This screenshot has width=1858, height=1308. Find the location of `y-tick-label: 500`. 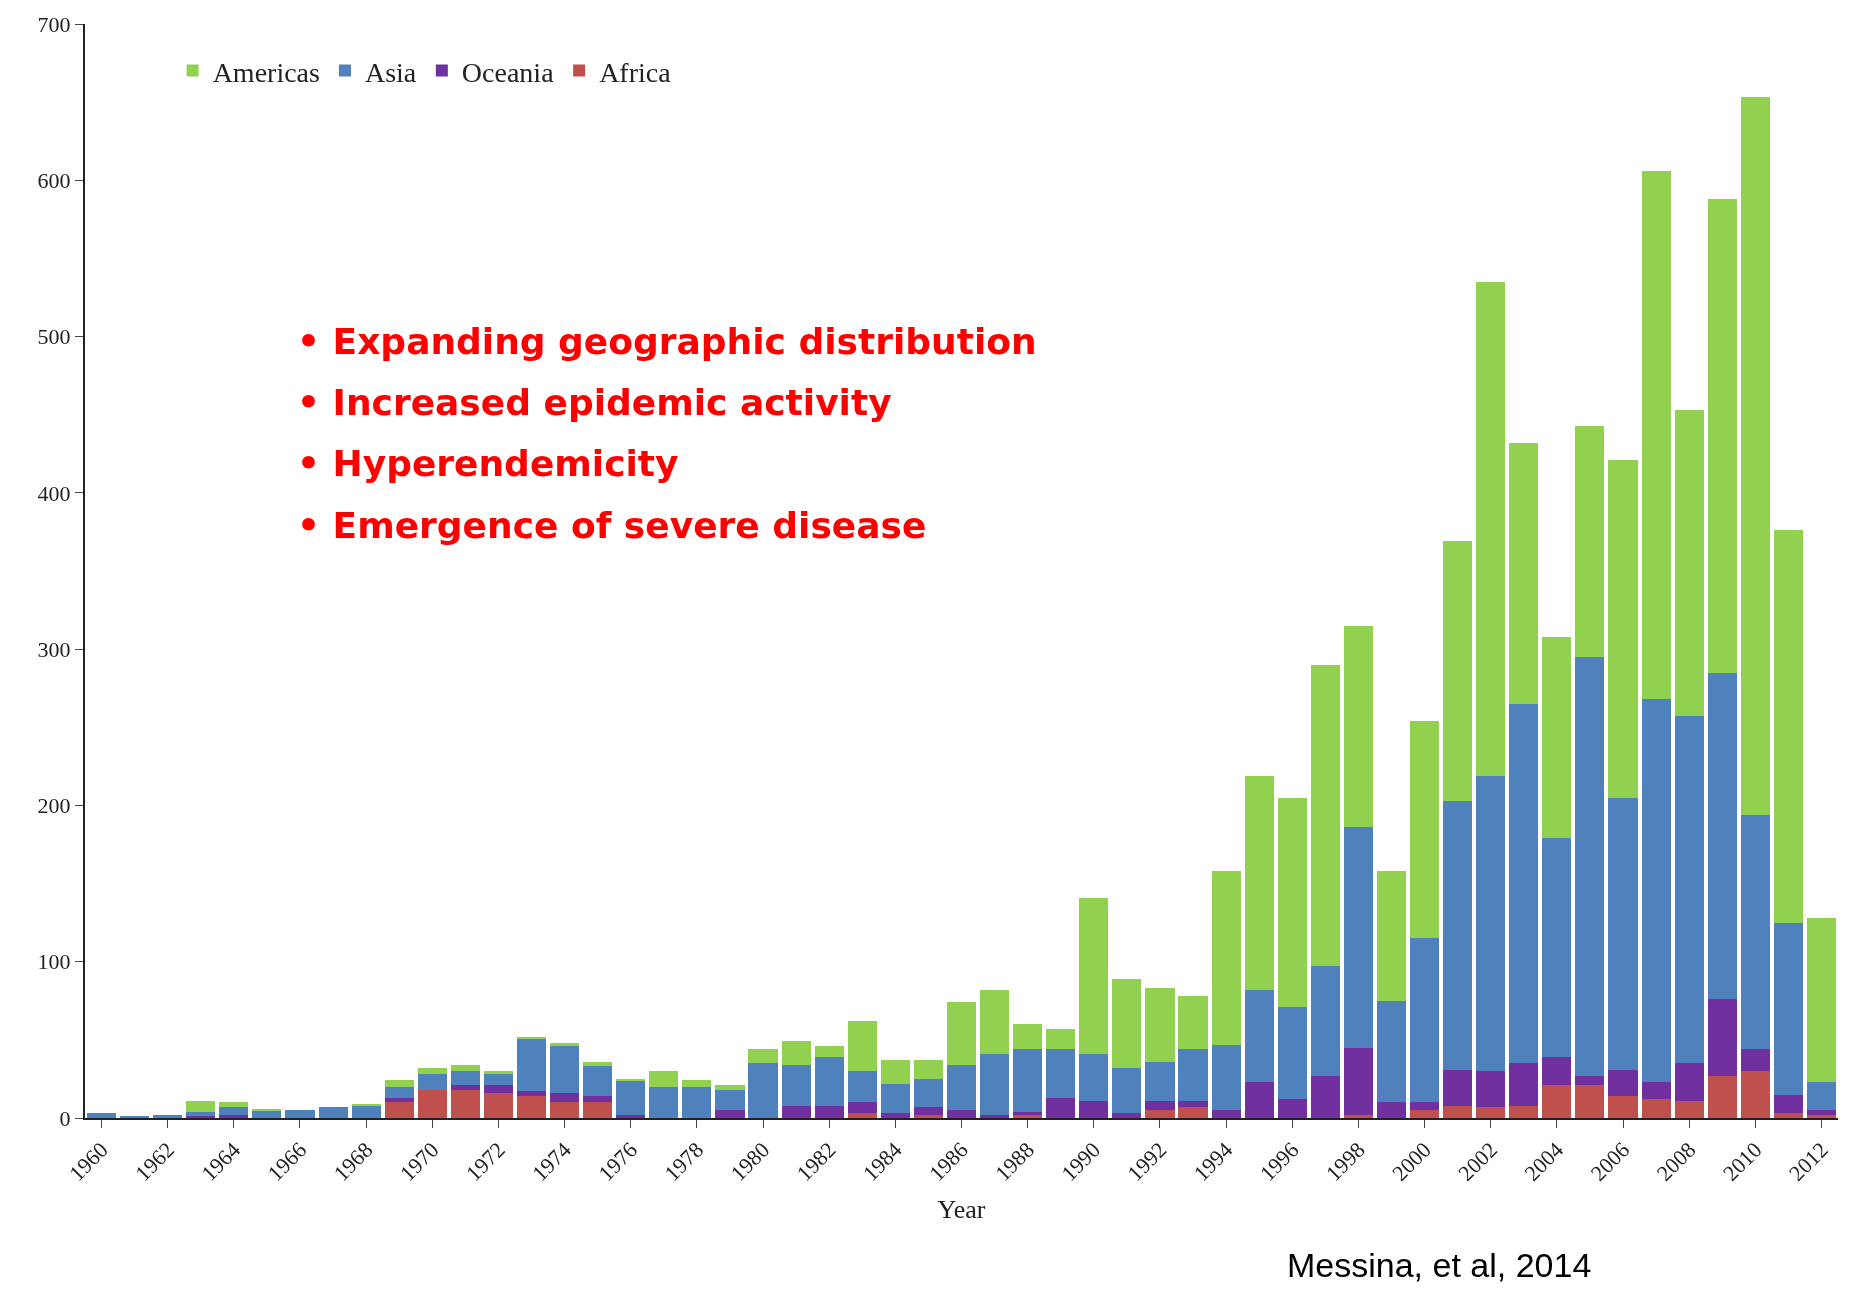

y-tick-label: 500 is located at coordinates (54, 337).